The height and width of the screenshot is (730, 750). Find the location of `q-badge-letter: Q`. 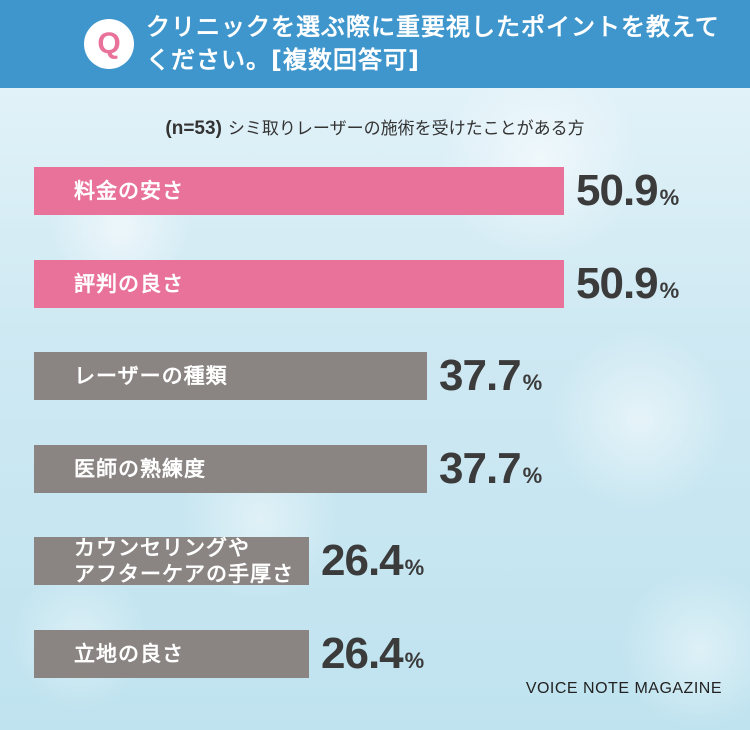

q-badge-letter: Q is located at coordinates (109, 43).